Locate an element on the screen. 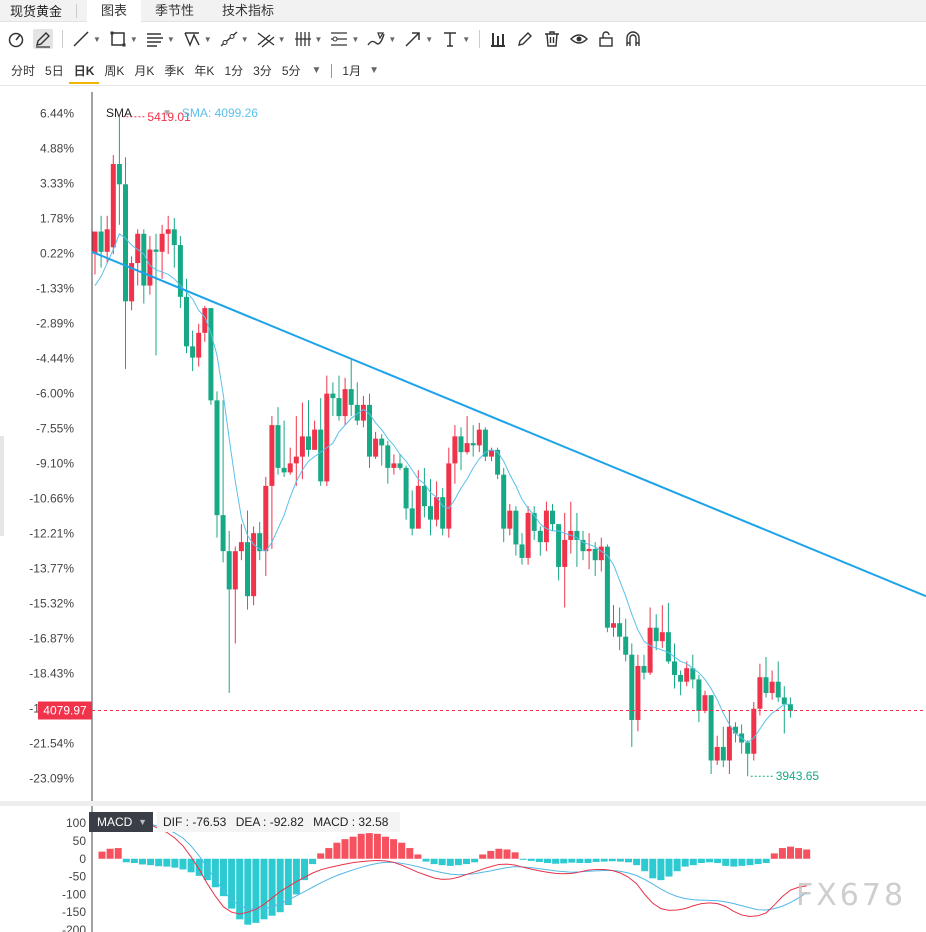  edit-button is located at coordinates (525, 39).